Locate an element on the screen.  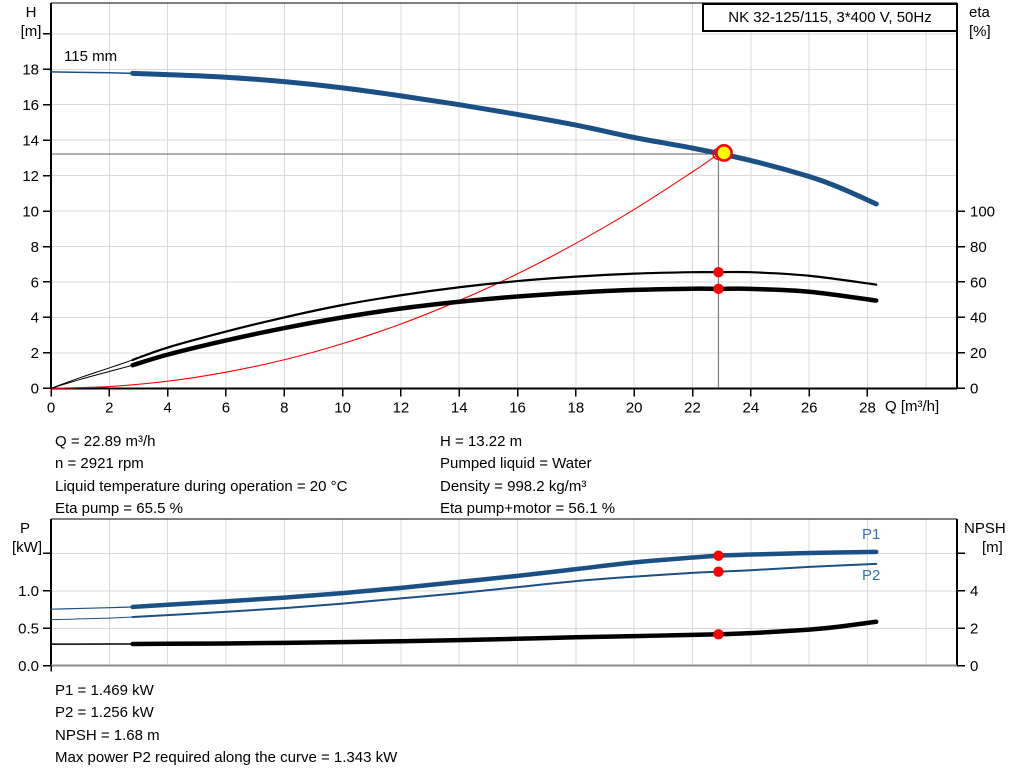
svg-text: 80 is located at coordinates (978, 247).